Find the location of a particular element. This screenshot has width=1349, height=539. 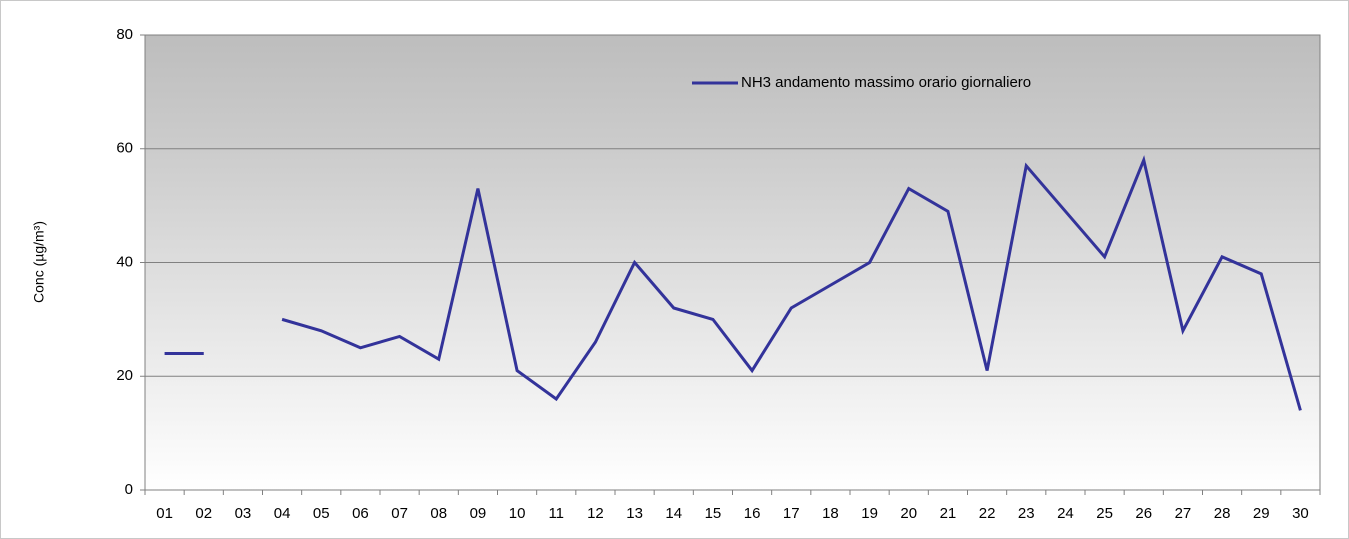

x-tick-label: 04 is located at coordinates (282, 513).